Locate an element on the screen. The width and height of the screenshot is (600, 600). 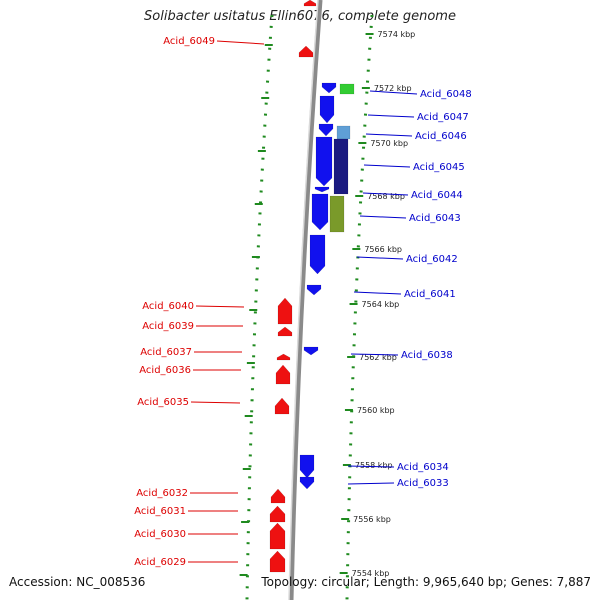
scale-tick-label: 7564 kbp is located at coordinates (381, 304).